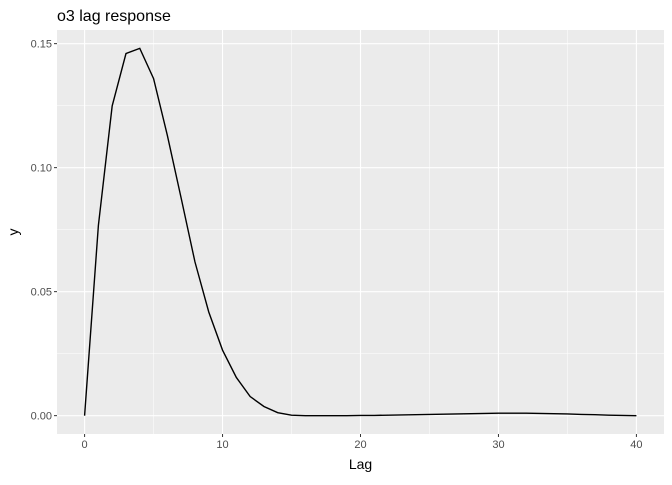 The height and width of the screenshot is (485, 672). I want to click on x-axis-label: Lag, so click(360, 464).